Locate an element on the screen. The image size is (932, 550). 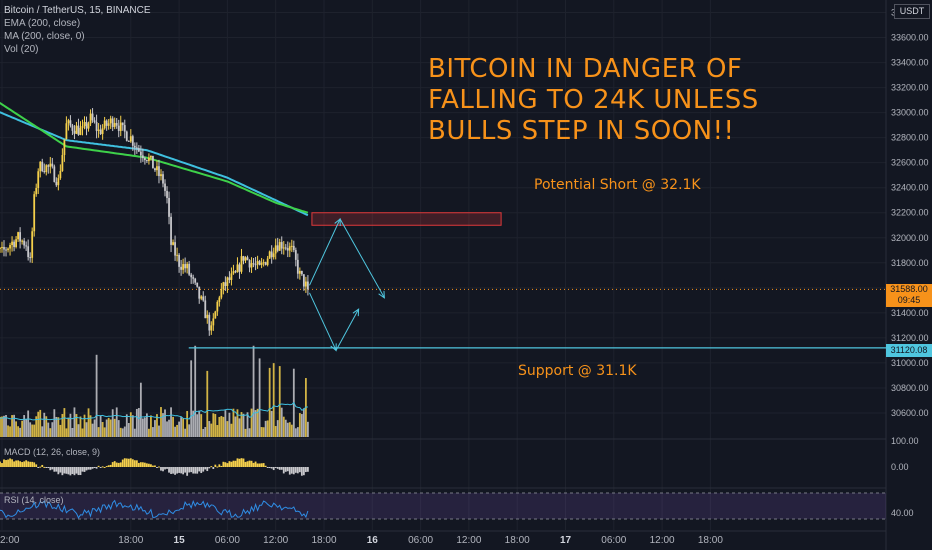
moving-averages is located at coordinates (154, 159).